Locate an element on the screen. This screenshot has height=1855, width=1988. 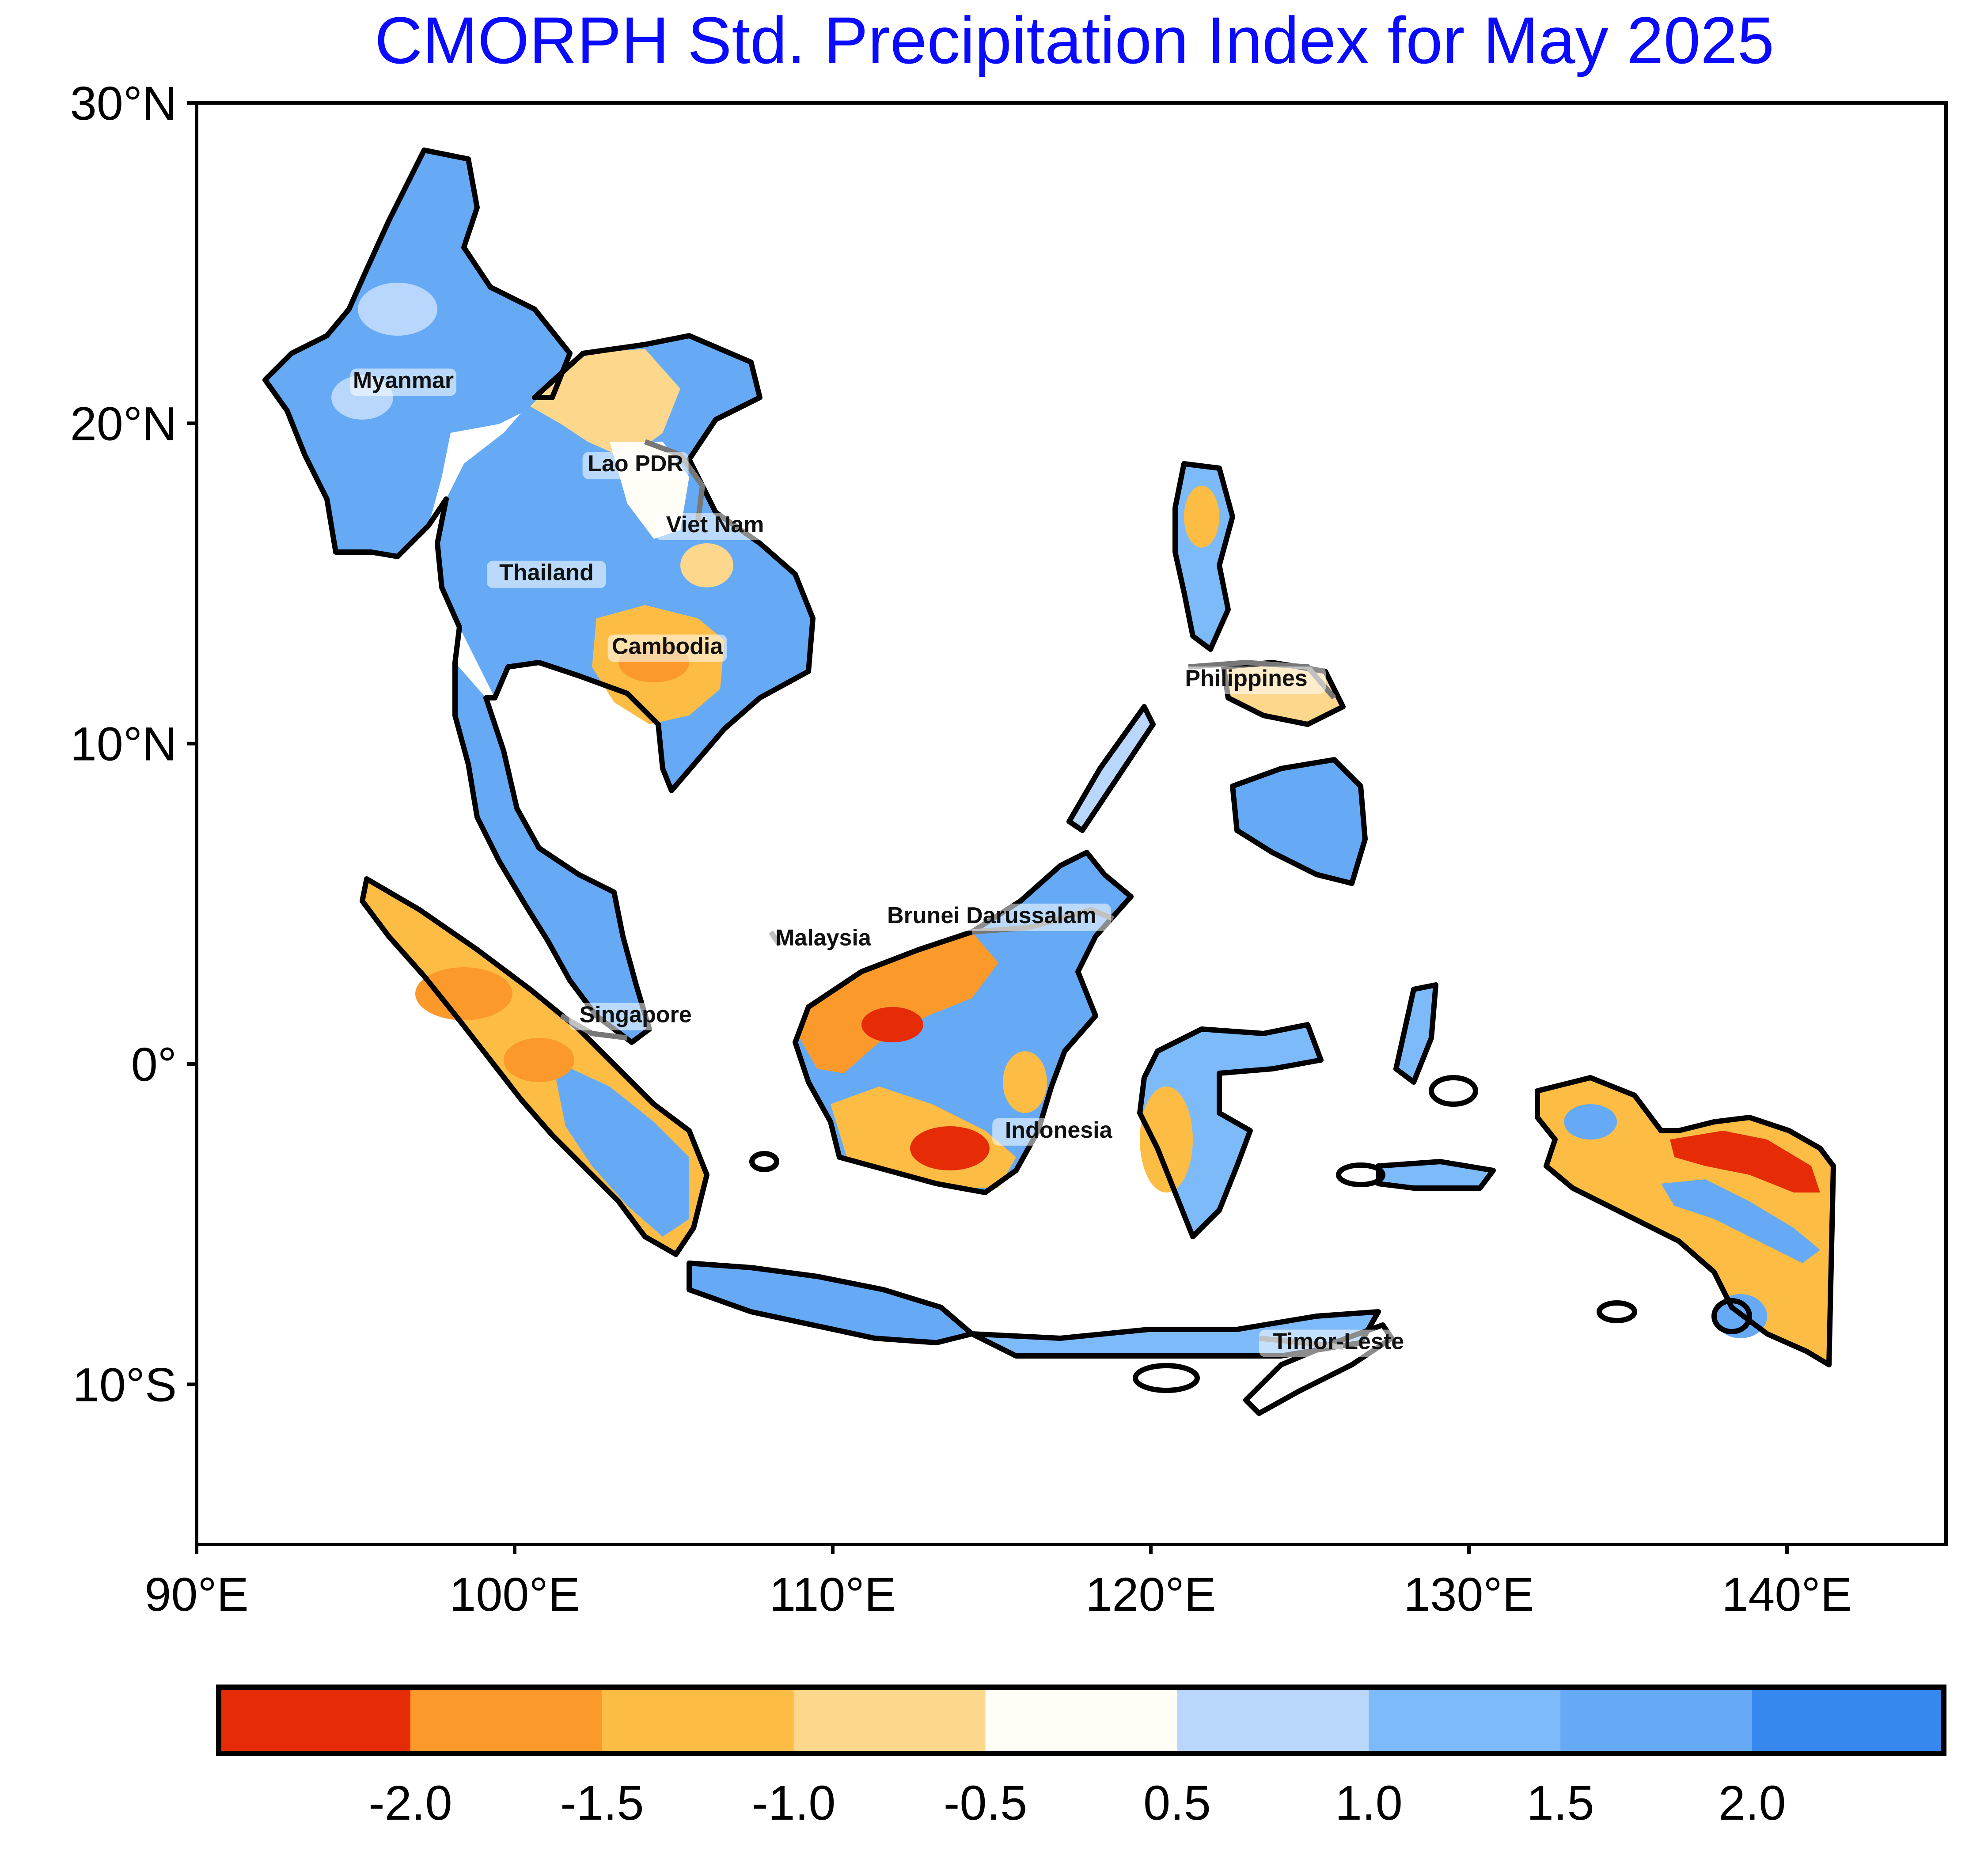
coast-halmahera is located at coordinates (1415, 1033).